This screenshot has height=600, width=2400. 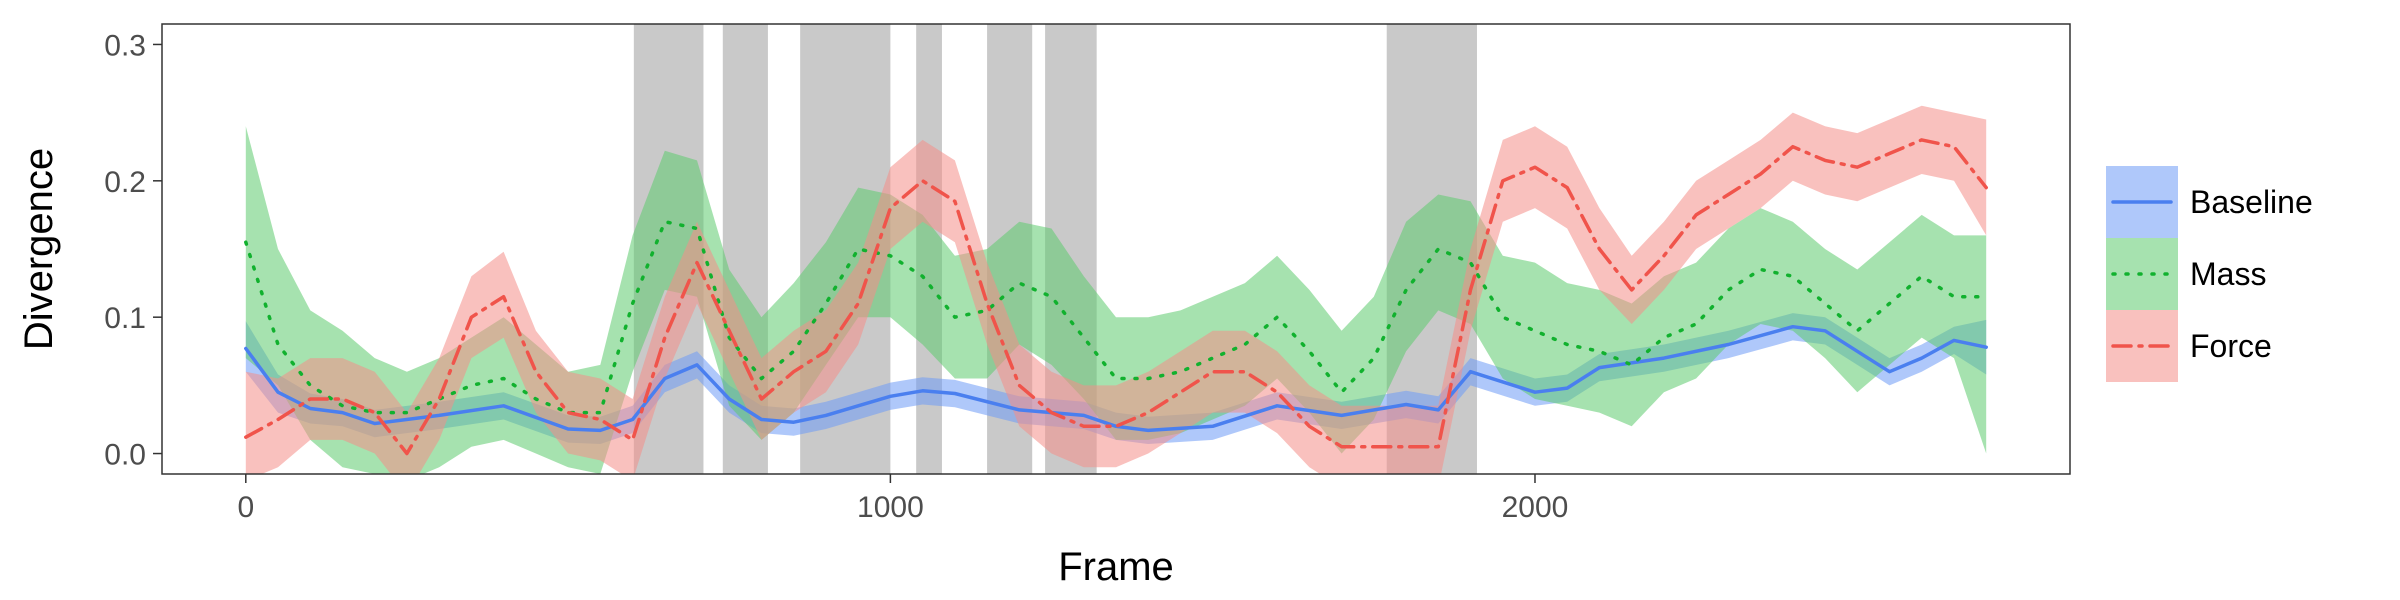 I want to click on legend-item-mass: Mass, so click(x=2186, y=274).